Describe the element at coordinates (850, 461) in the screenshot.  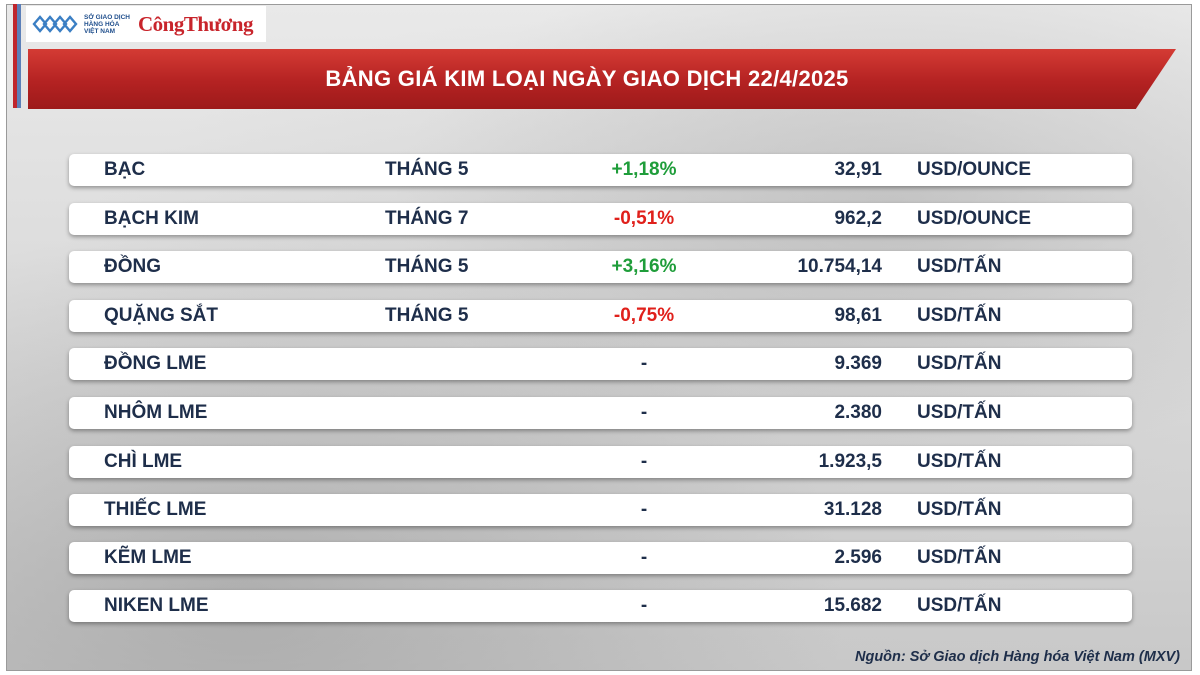
I see `price-value: 1.923,5` at that location.